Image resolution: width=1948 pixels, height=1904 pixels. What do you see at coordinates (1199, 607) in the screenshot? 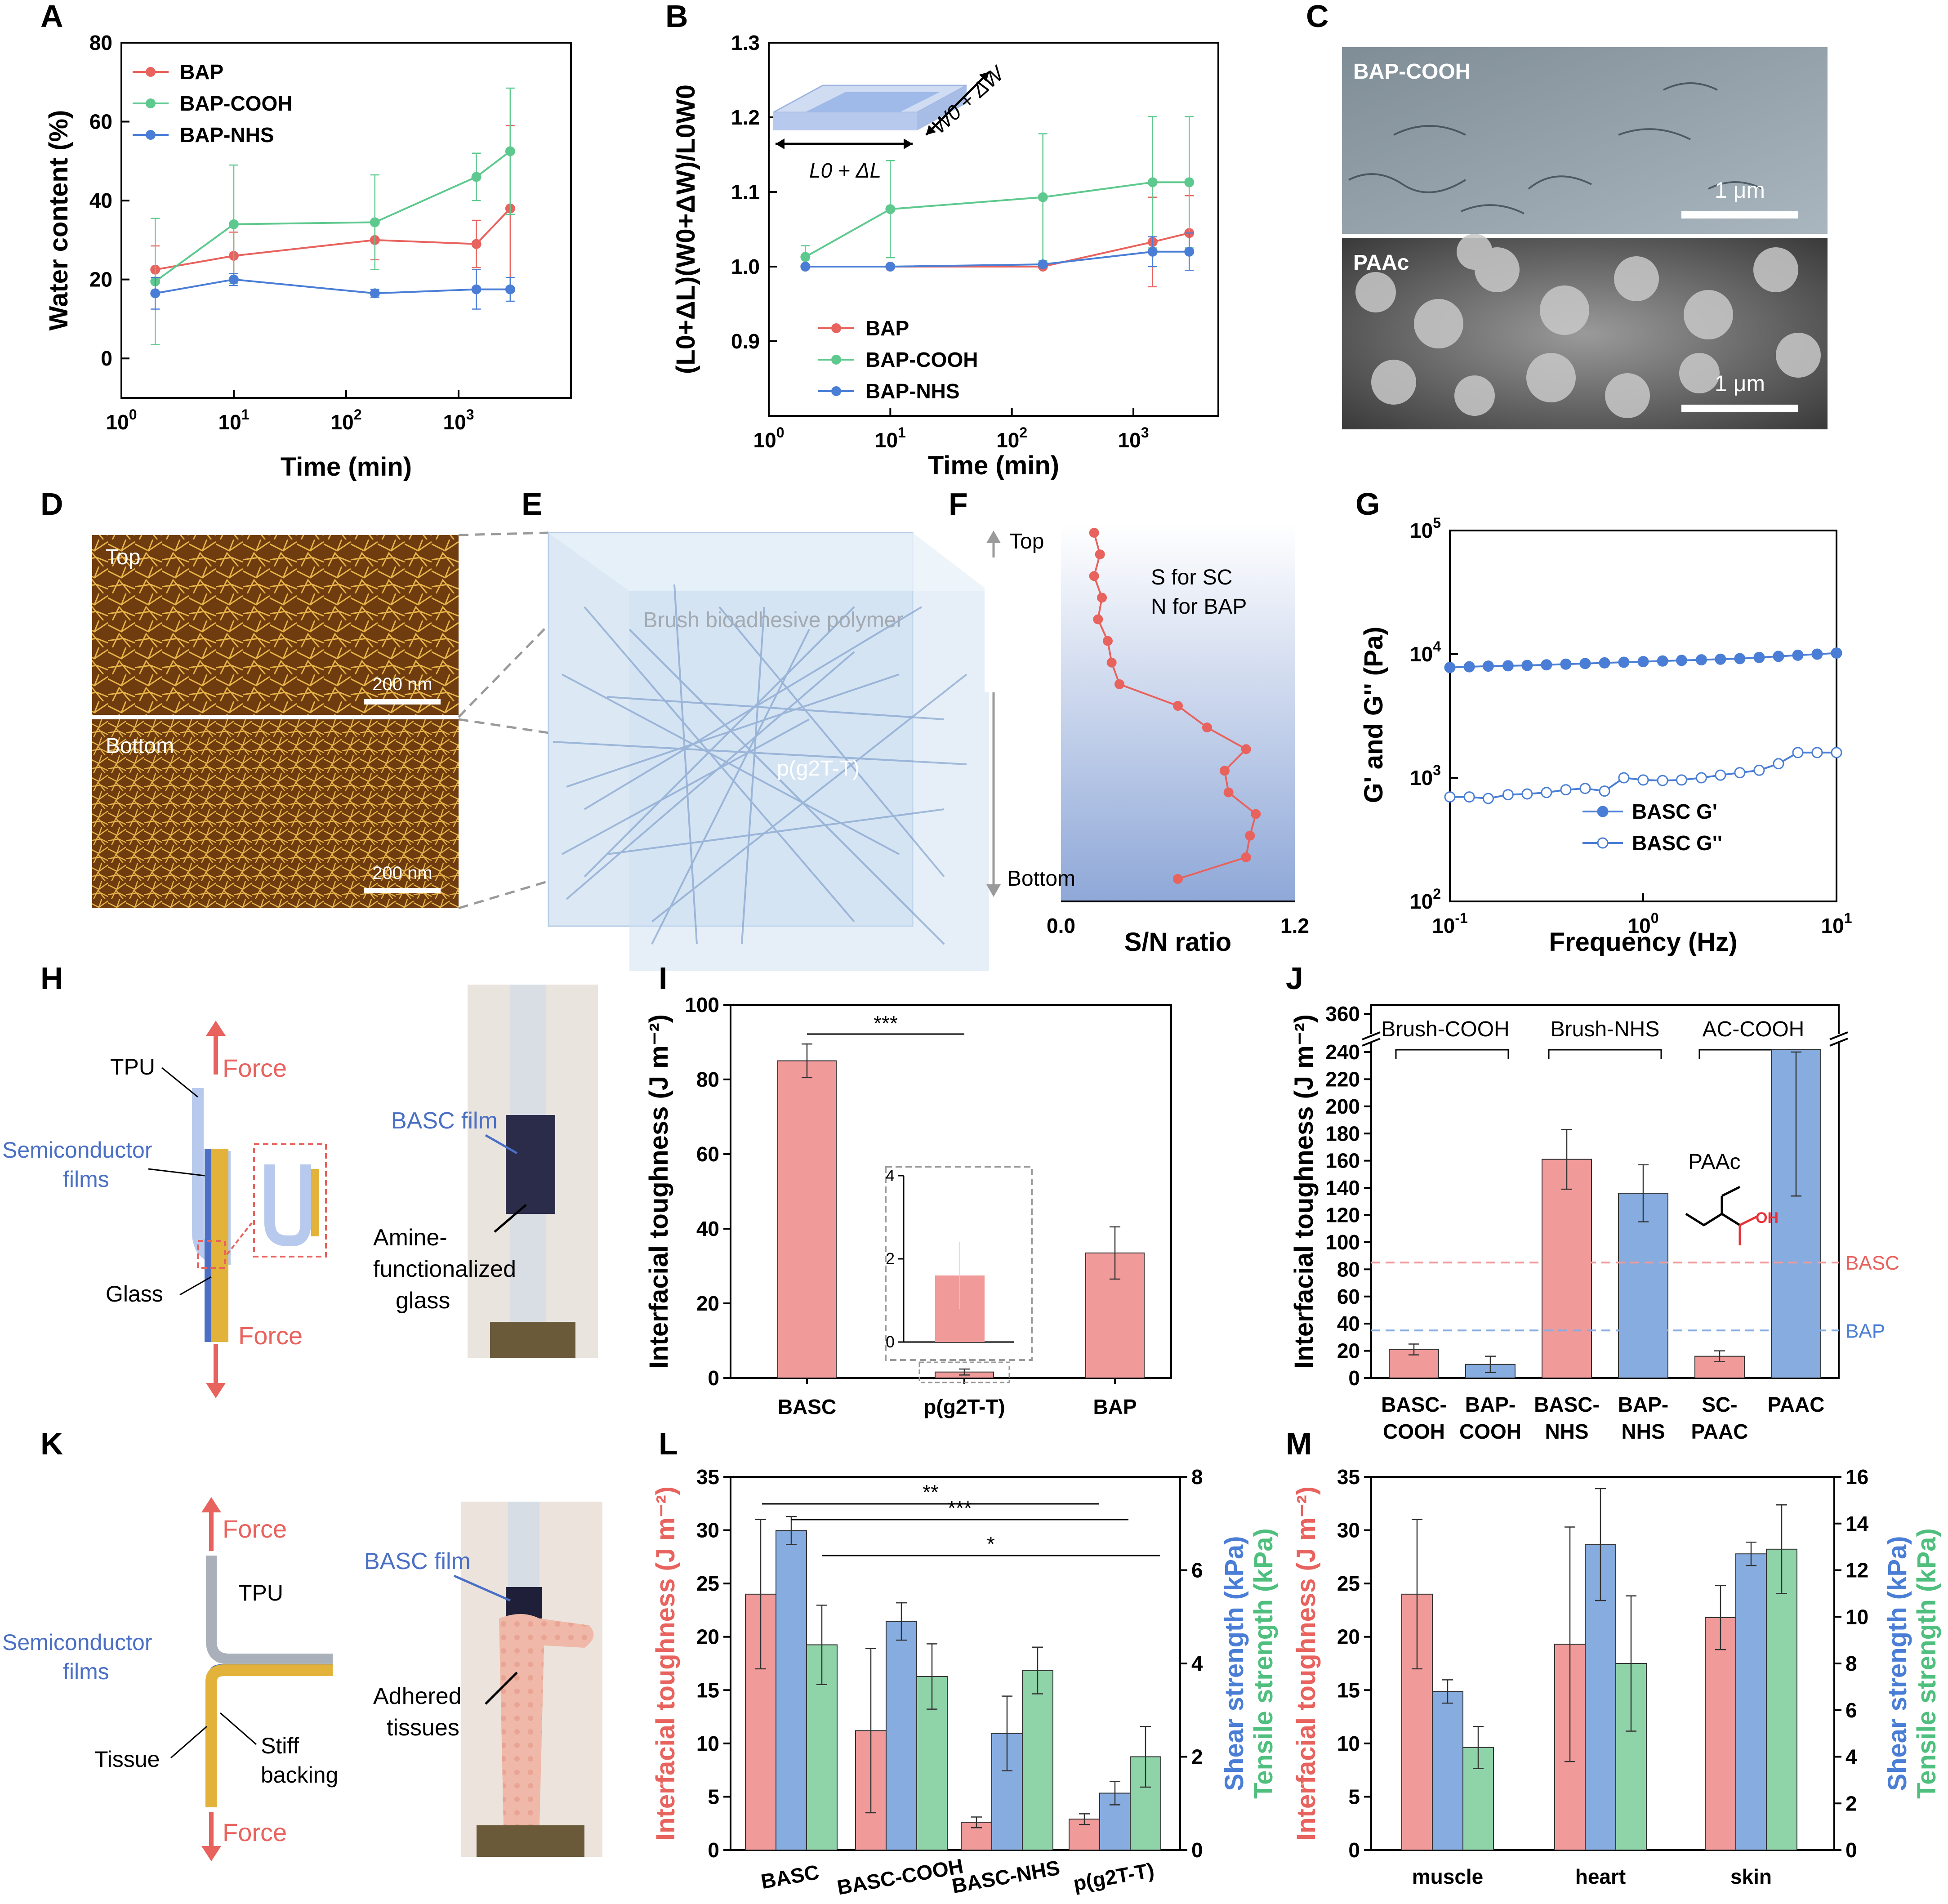
I see `panel-f-note-bap: N for BAP` at bounding box center [1199, 607].